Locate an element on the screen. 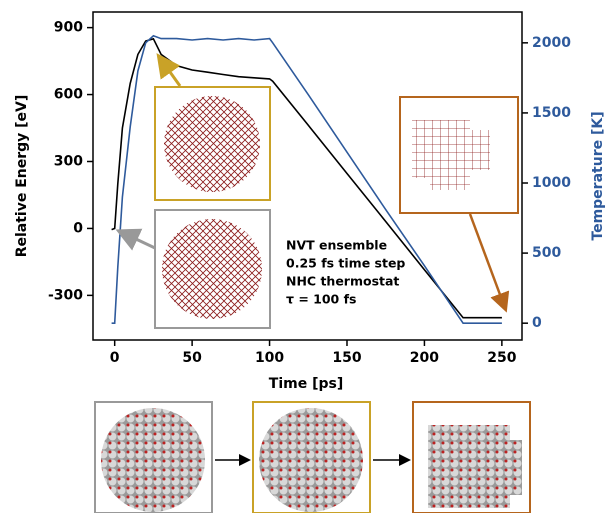 Image resolution: width=615 pixels, height=513 pixels. y-tick-label: -300 is located at coordinates (65, 295).